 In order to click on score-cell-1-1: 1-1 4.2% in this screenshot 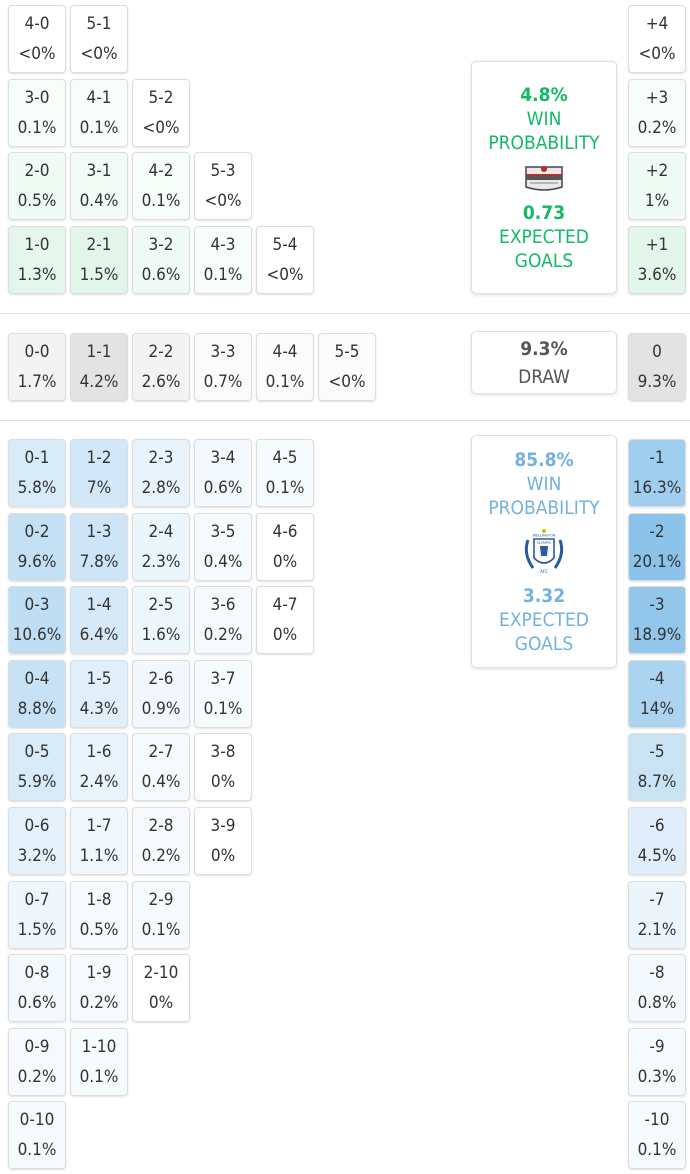, I will do `click(99, 367)`.